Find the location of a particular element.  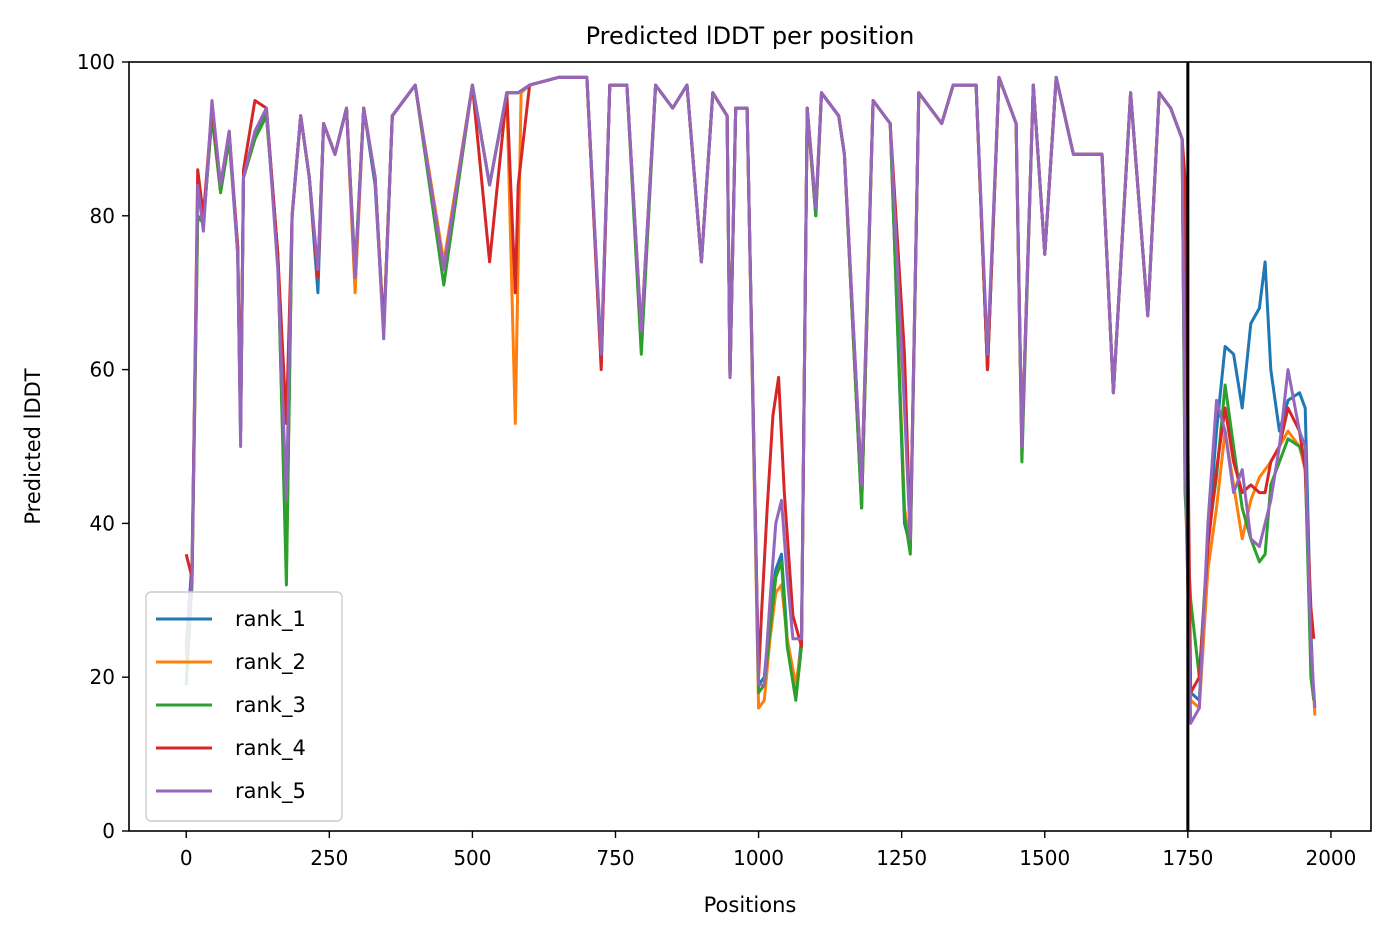

x-tick-label: 1500 is located at coordinates (1044, 858).